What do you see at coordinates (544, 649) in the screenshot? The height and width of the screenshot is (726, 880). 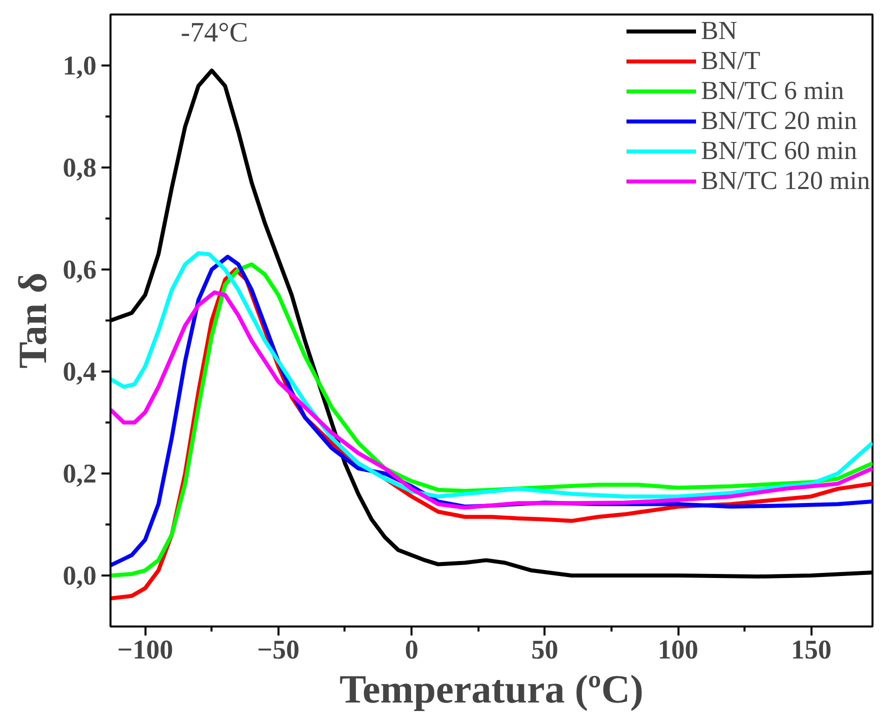 I see `x-tick-label: 50` at bounding box center [544, 649].